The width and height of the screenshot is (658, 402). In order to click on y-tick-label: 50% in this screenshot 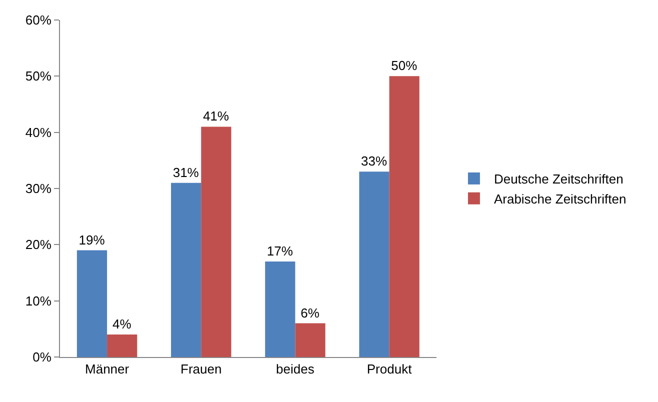, I will do `click(38, 76)`.